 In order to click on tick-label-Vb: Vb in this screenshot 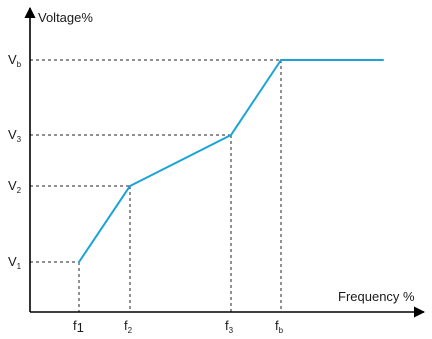, I will do `click(15, 60)`.